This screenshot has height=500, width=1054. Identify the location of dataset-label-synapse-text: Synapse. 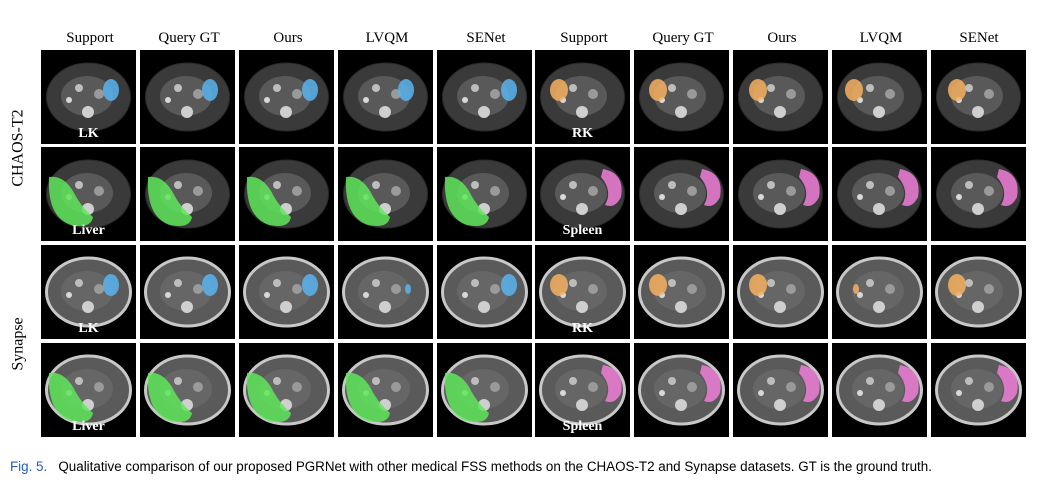
(19, 343).